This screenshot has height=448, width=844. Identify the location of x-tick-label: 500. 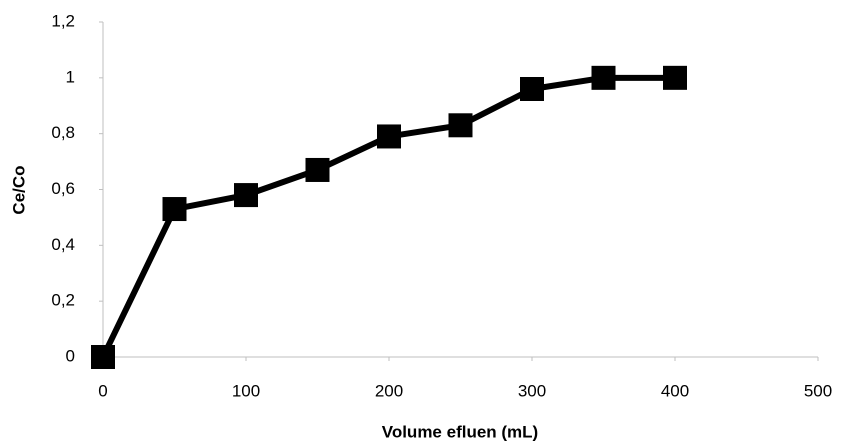
(818, 390).